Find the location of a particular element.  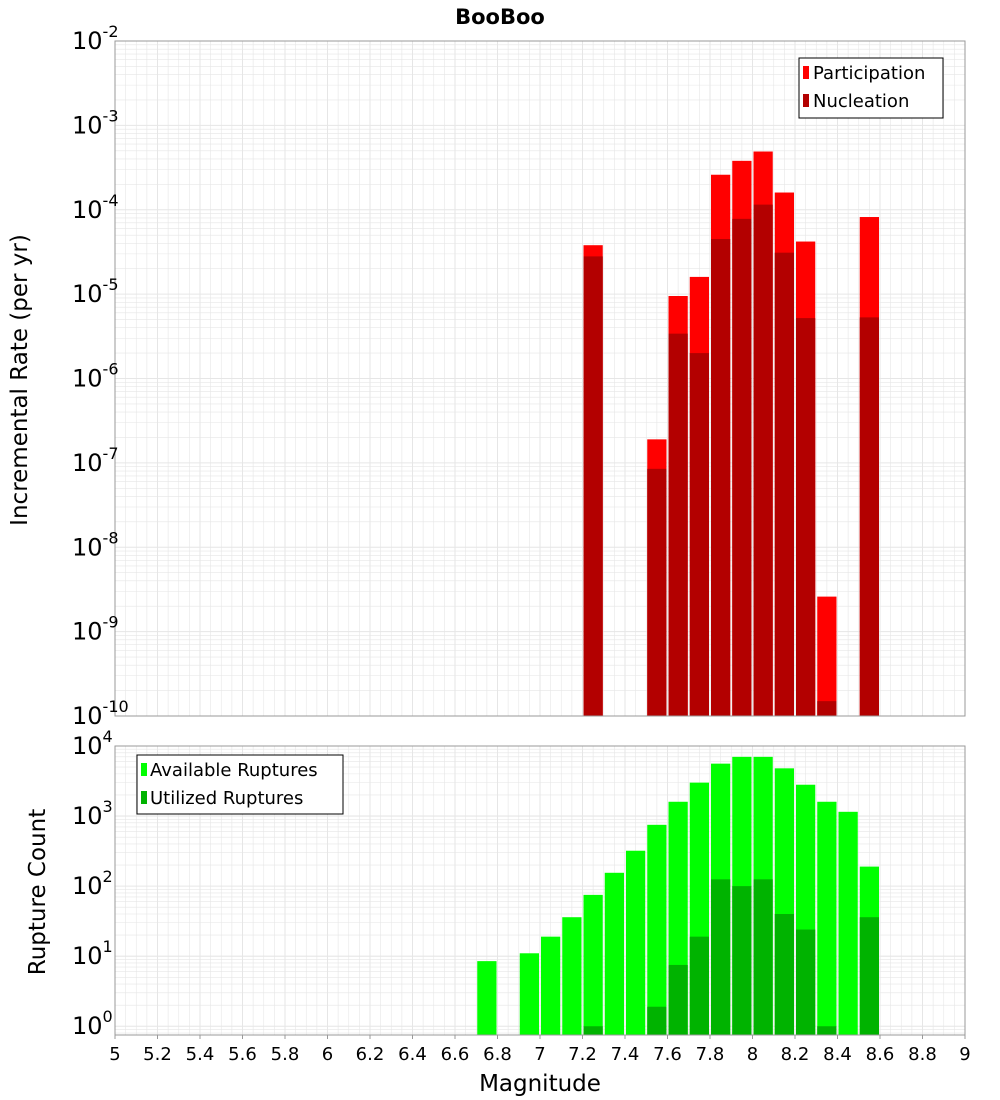

y-tick-label: 10⁻⁷ is located at coordinates (95, 460).